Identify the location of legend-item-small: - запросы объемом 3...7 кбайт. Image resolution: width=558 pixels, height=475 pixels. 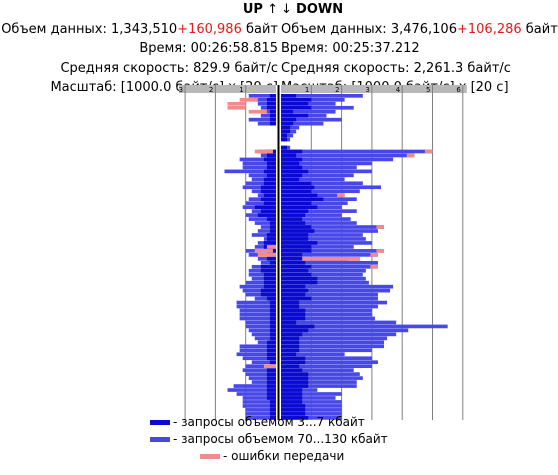
(269, 422).